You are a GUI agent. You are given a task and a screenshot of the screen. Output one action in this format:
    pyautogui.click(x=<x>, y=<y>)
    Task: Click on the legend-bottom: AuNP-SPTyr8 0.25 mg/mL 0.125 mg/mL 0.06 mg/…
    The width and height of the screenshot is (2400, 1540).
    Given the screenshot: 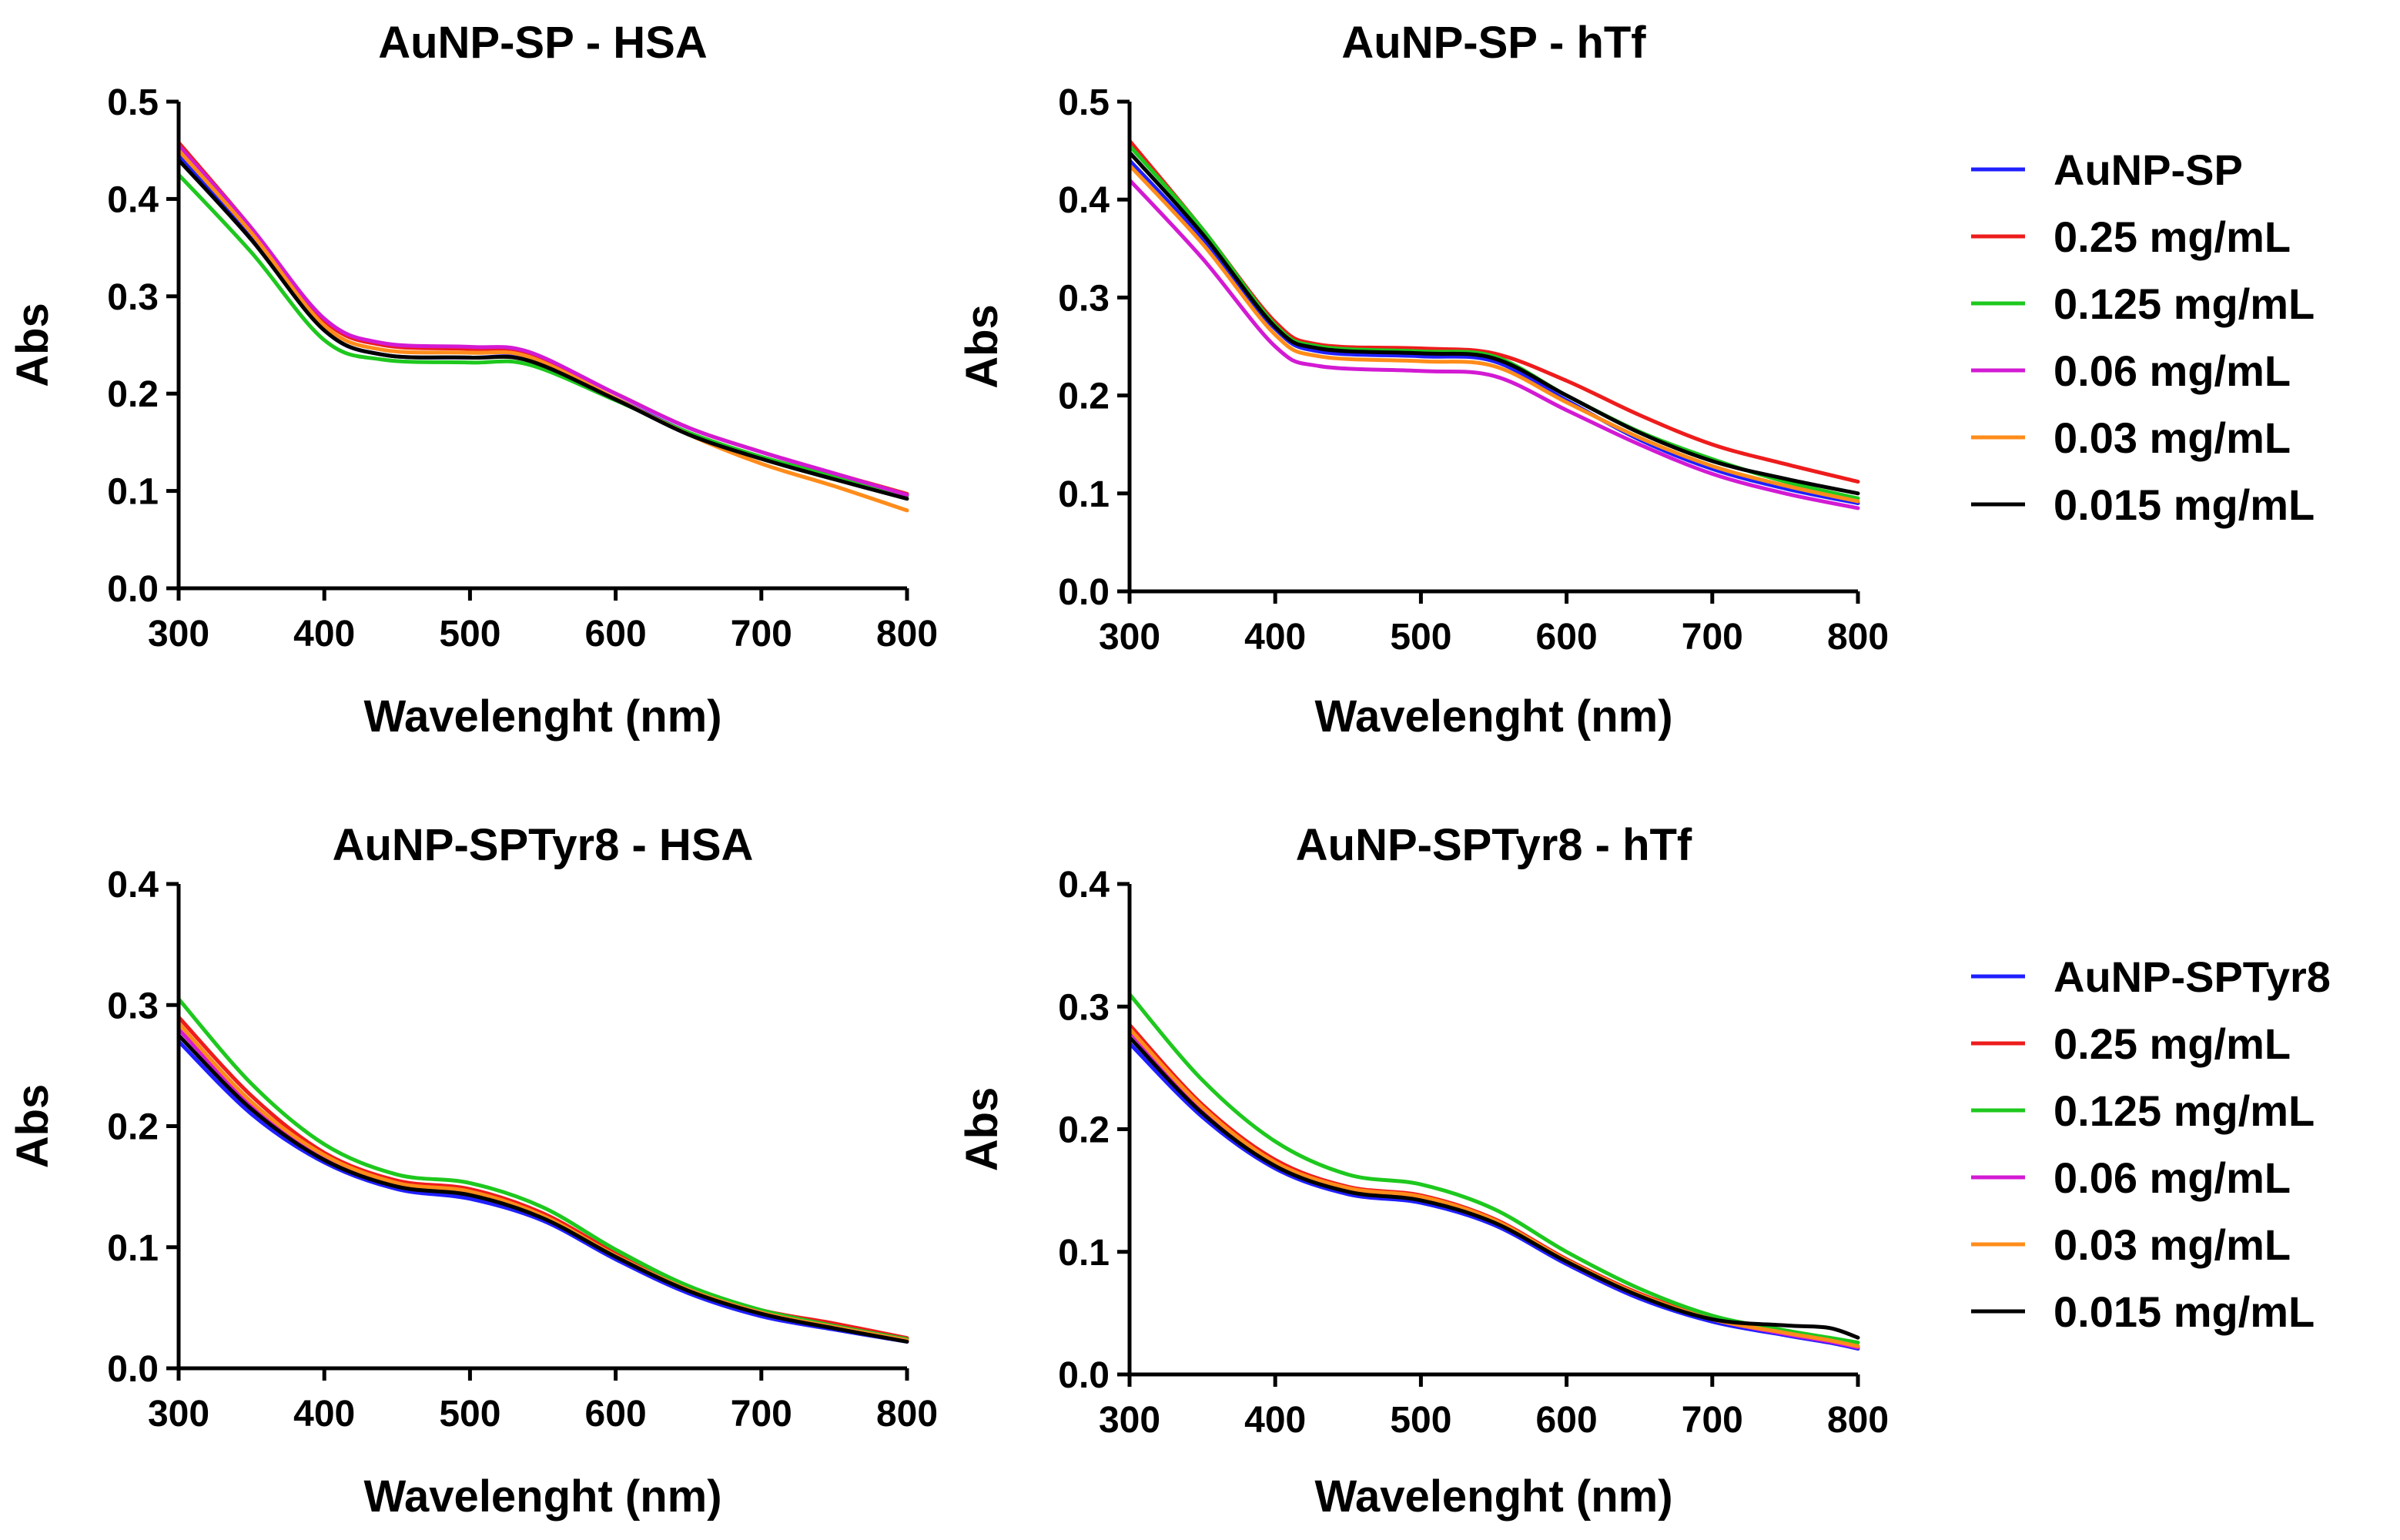 What is the action you would take?
    pyautogui.click(x=2151, y=1144)
    